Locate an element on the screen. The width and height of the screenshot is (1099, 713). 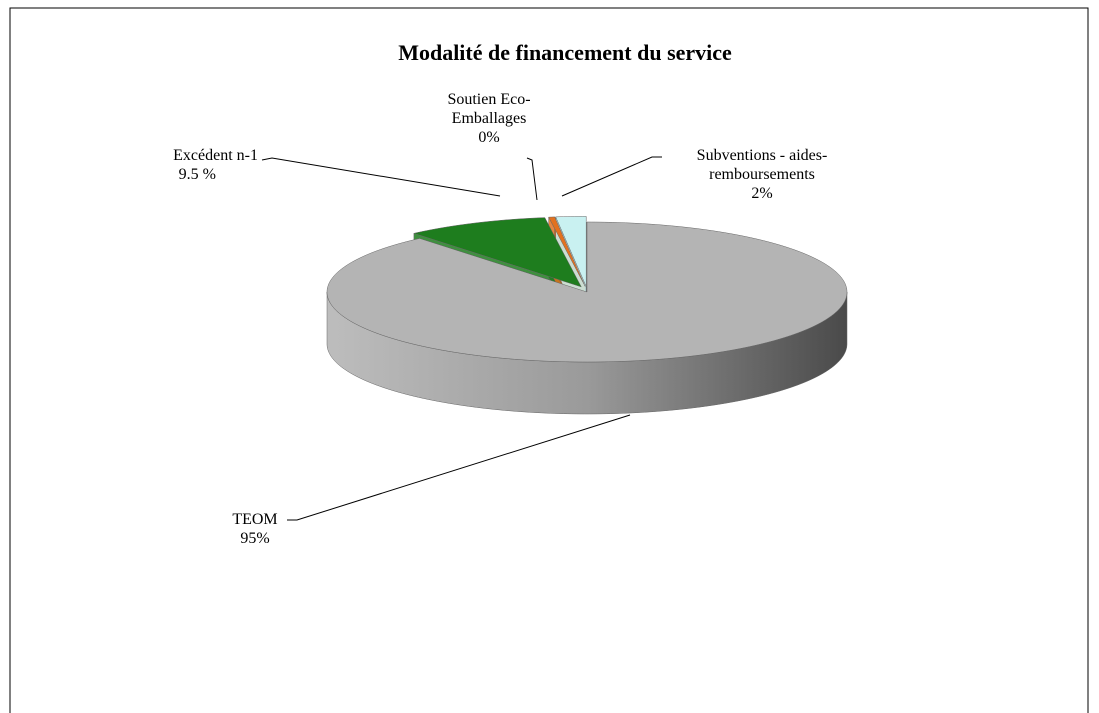
value-label: 9.5 % is located at coordinates (197, 174).